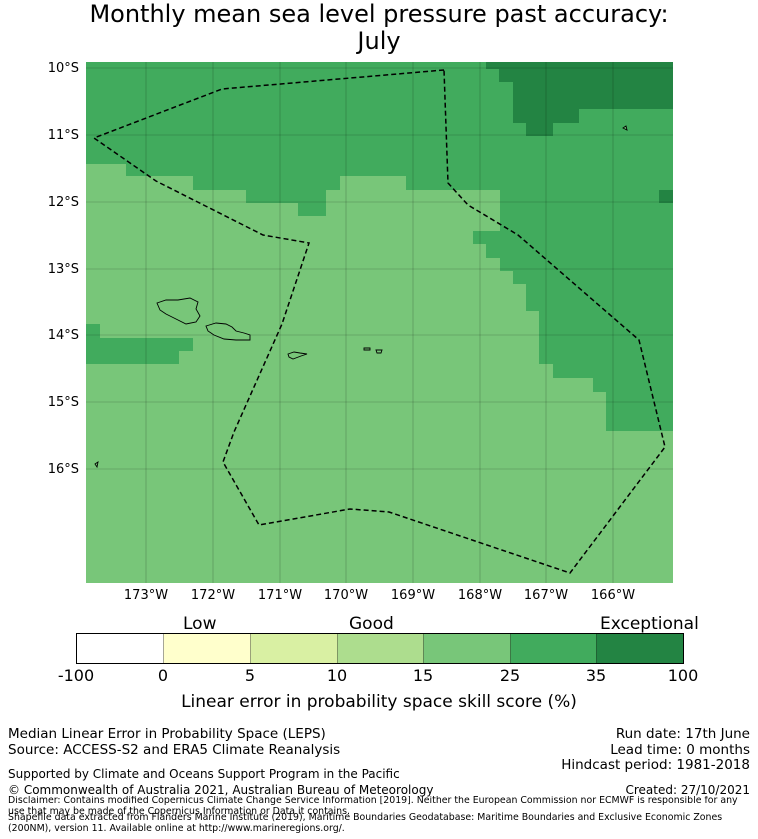  I want to click on footer-created: Created: 27/10/2021, so click(687, 790).